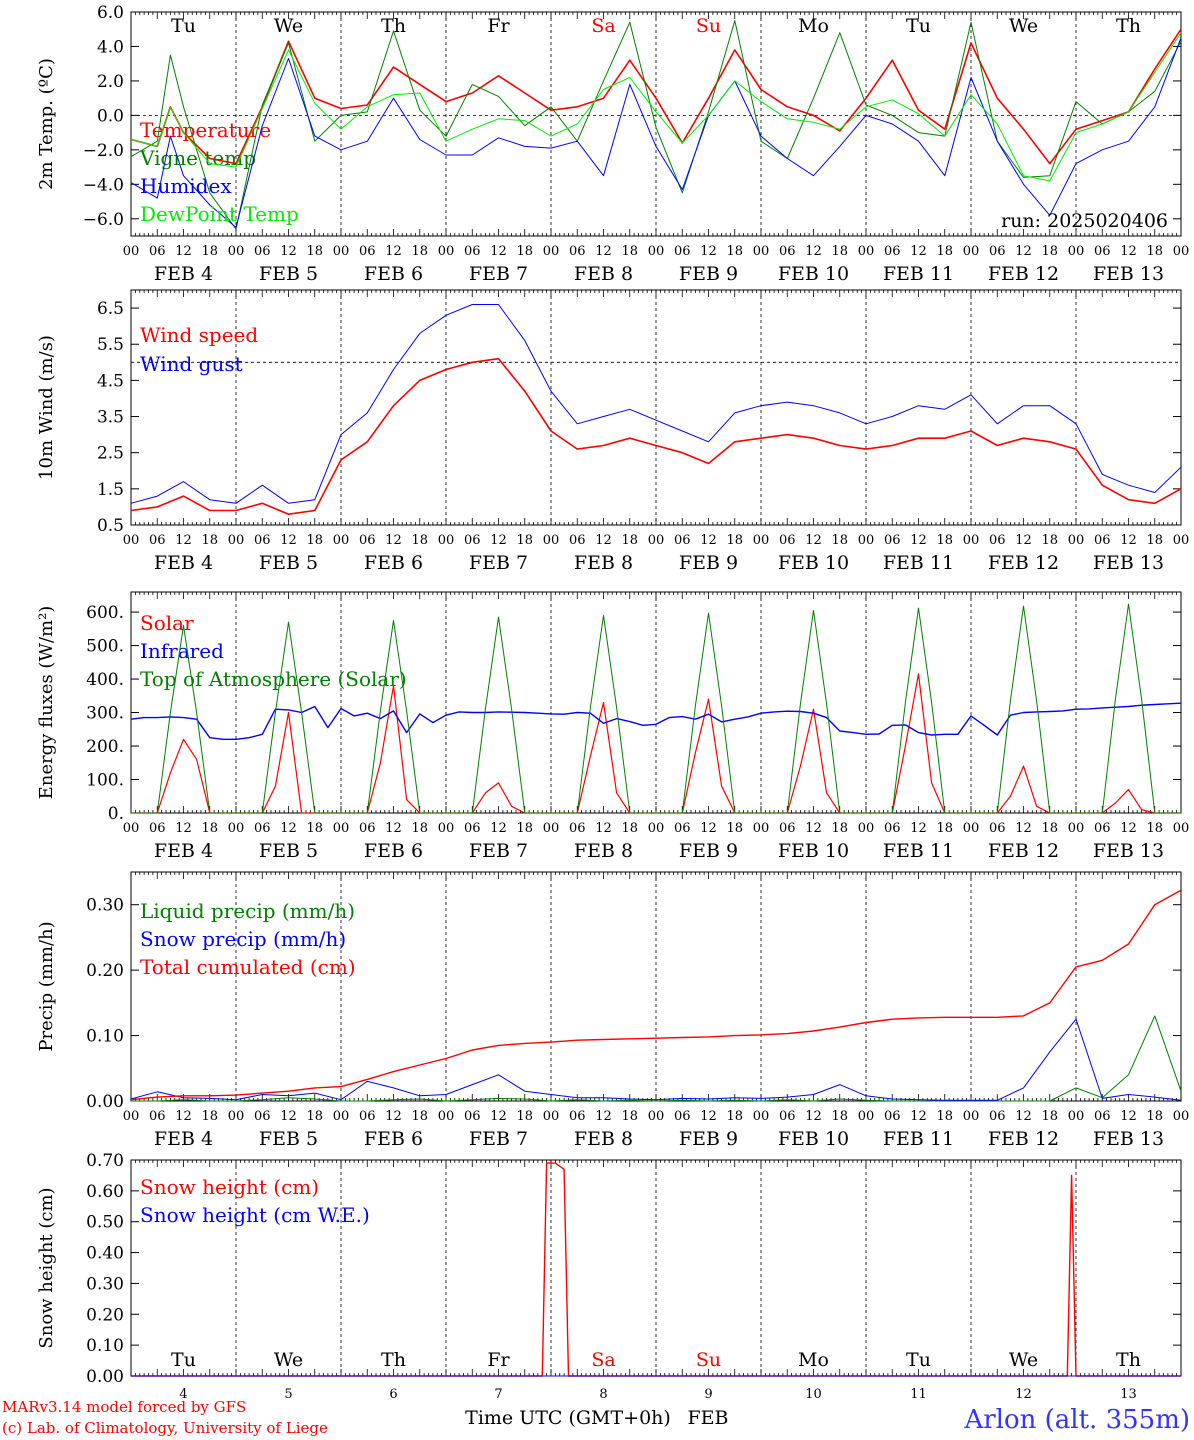 The image size is (1194, 1440). What do you see at coordinates (1084, 221) in the screenshot?
I see `run-label: run: 2025020406` at bounding box center [1084, 221].